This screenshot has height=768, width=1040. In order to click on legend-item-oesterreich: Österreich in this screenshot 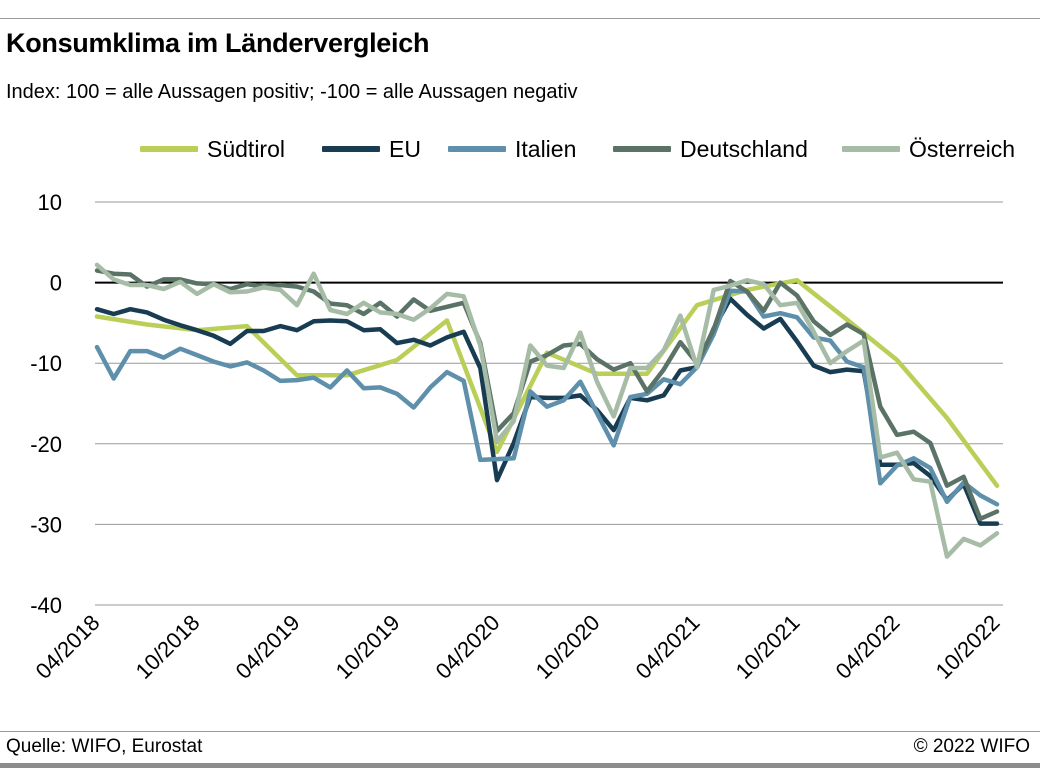, I will do `click(928, 149)`.